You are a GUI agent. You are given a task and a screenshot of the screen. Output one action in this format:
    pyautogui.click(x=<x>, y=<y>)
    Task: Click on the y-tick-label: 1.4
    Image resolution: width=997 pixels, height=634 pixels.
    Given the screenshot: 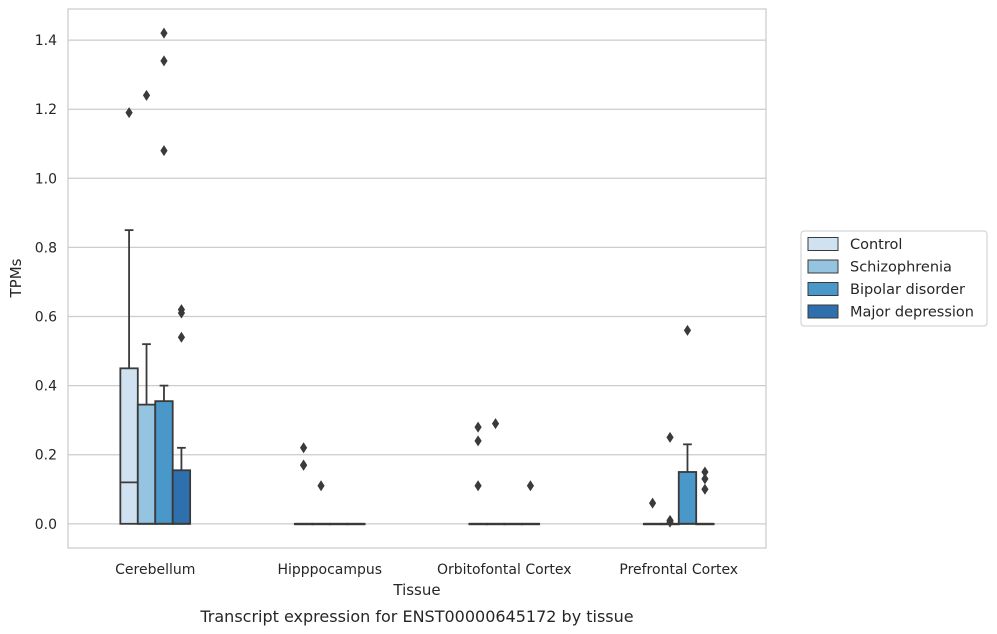 What is the action you would take?
    pyautogui.click(x=46, y=41)
    